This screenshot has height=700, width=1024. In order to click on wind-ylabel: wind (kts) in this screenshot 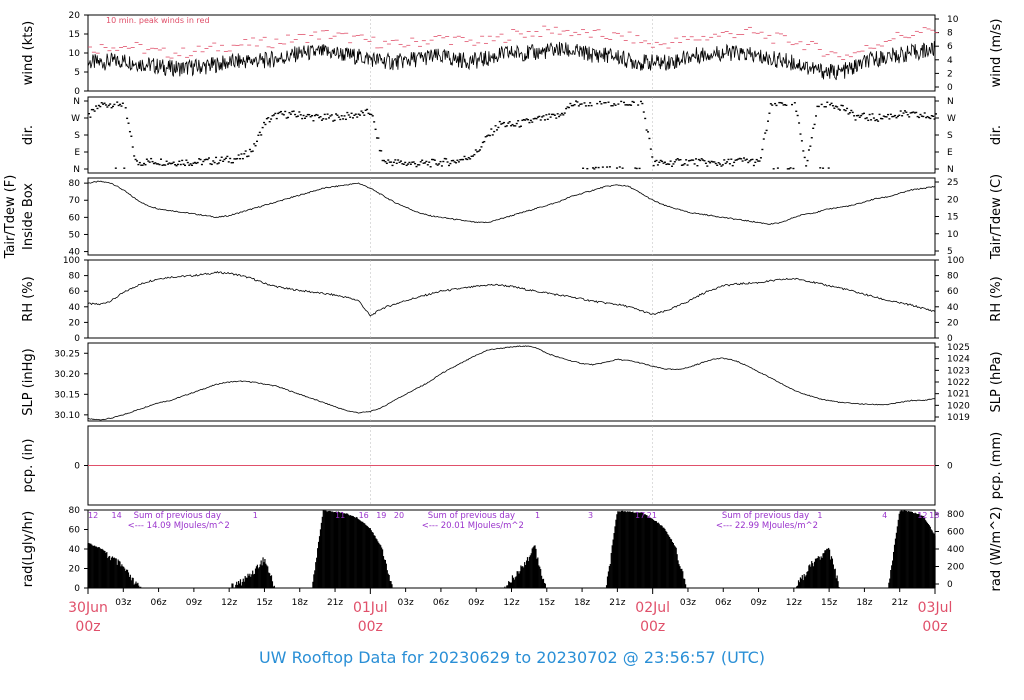, I will do `click(28, 53)`.